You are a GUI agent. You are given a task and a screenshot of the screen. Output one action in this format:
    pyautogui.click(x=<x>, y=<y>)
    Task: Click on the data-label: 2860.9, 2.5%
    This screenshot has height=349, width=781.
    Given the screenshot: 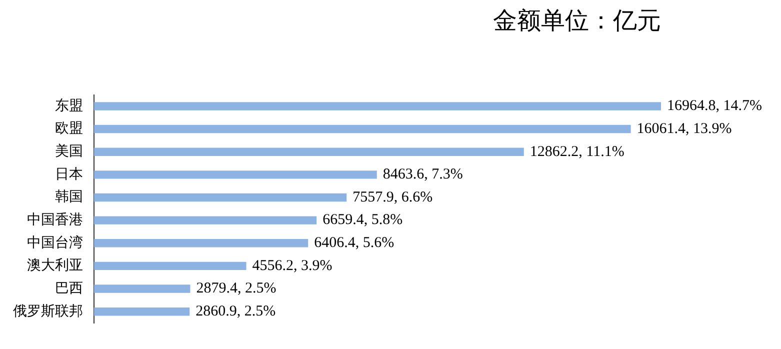 What is the action you would take?
    pyautogui.click(x=236, y=312)
    